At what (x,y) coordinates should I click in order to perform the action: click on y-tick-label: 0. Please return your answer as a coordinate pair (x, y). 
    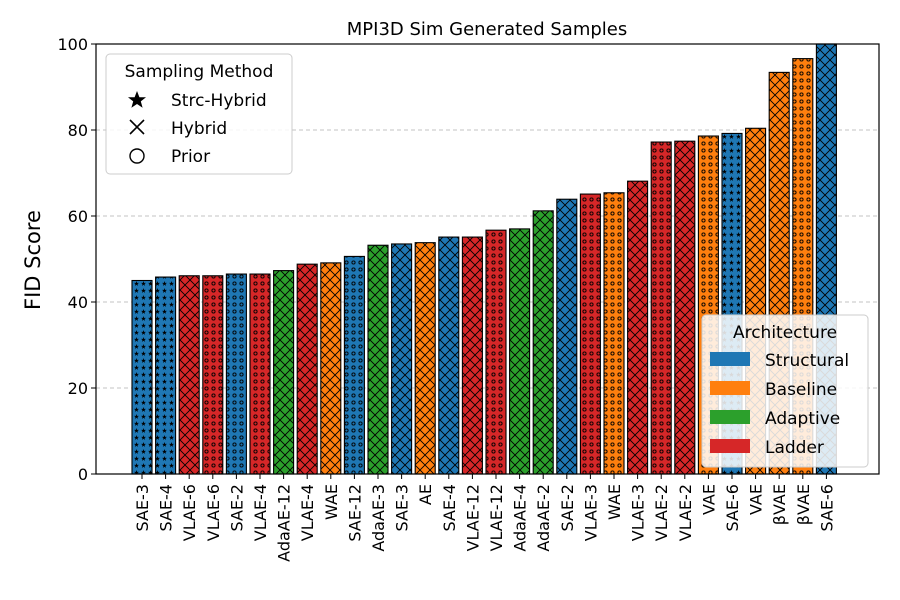
    Looking at the image, I should click on (83, 474).